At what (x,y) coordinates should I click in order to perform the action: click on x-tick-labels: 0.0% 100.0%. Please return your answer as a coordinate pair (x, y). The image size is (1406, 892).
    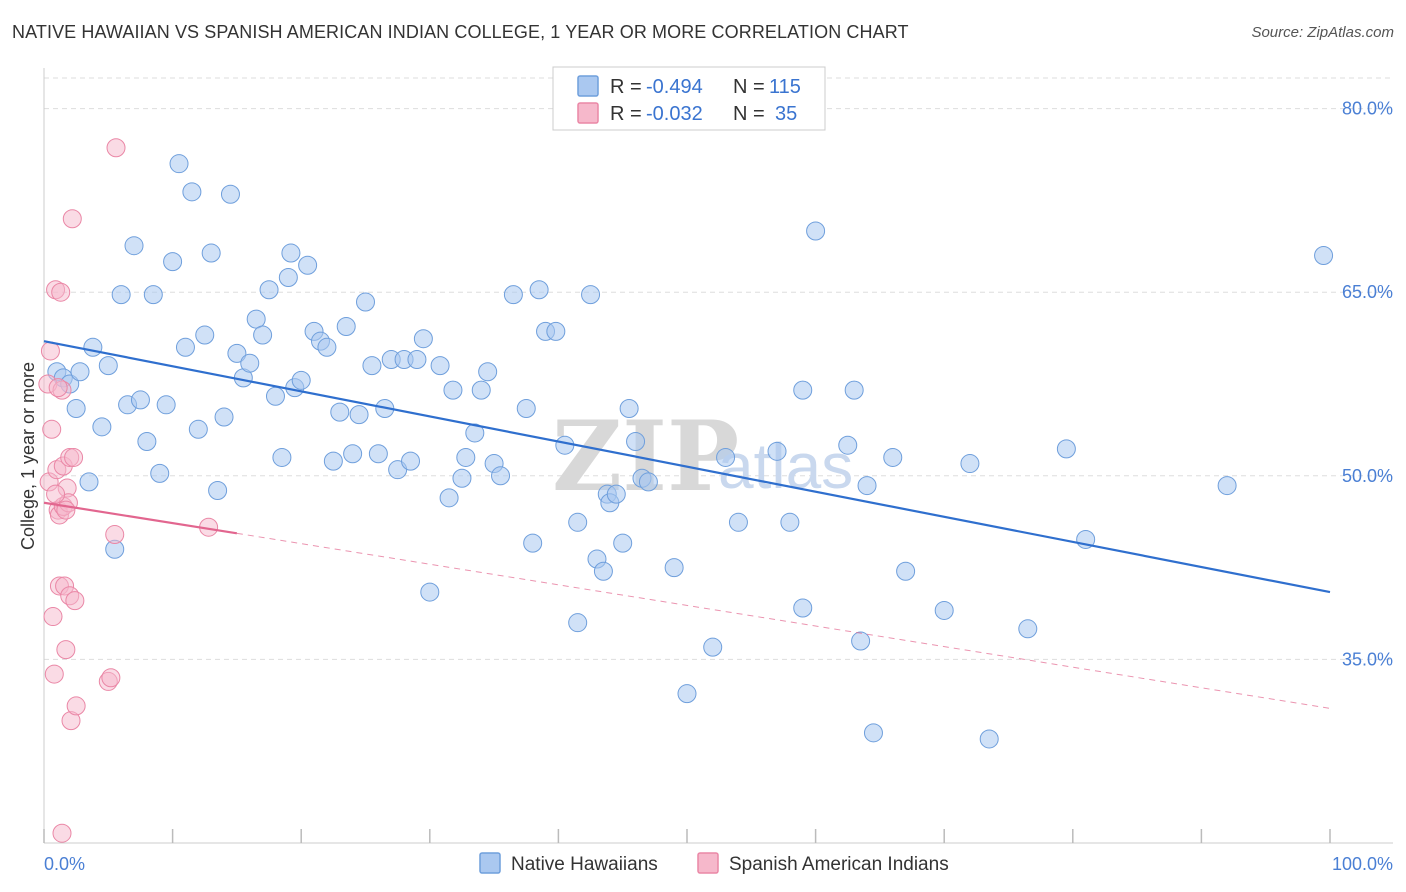
    Looking at the image, I should click on (718, 864).